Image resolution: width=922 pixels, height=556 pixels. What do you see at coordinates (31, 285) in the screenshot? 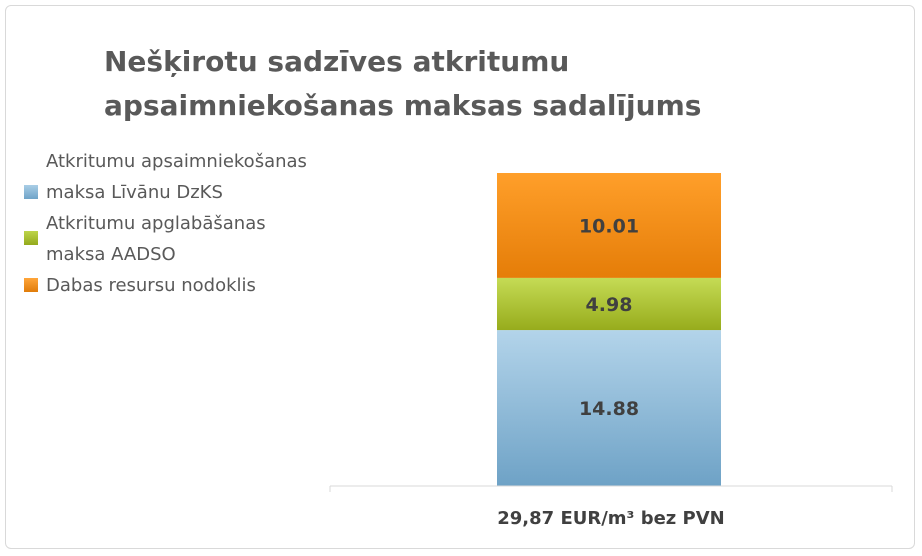
I see `legend-swatch-dabas-resursu` at bounding box center [31, 285].